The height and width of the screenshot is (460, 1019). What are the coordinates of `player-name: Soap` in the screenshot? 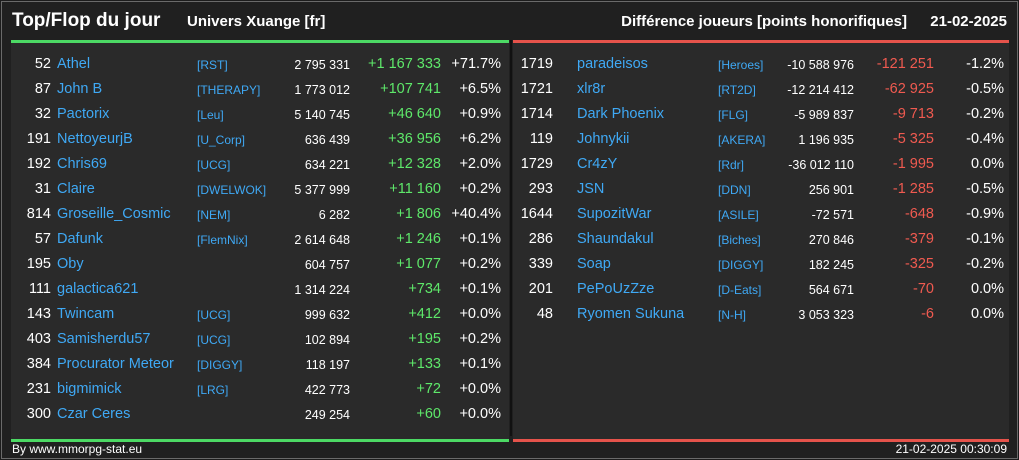 It's located at (594, 264).